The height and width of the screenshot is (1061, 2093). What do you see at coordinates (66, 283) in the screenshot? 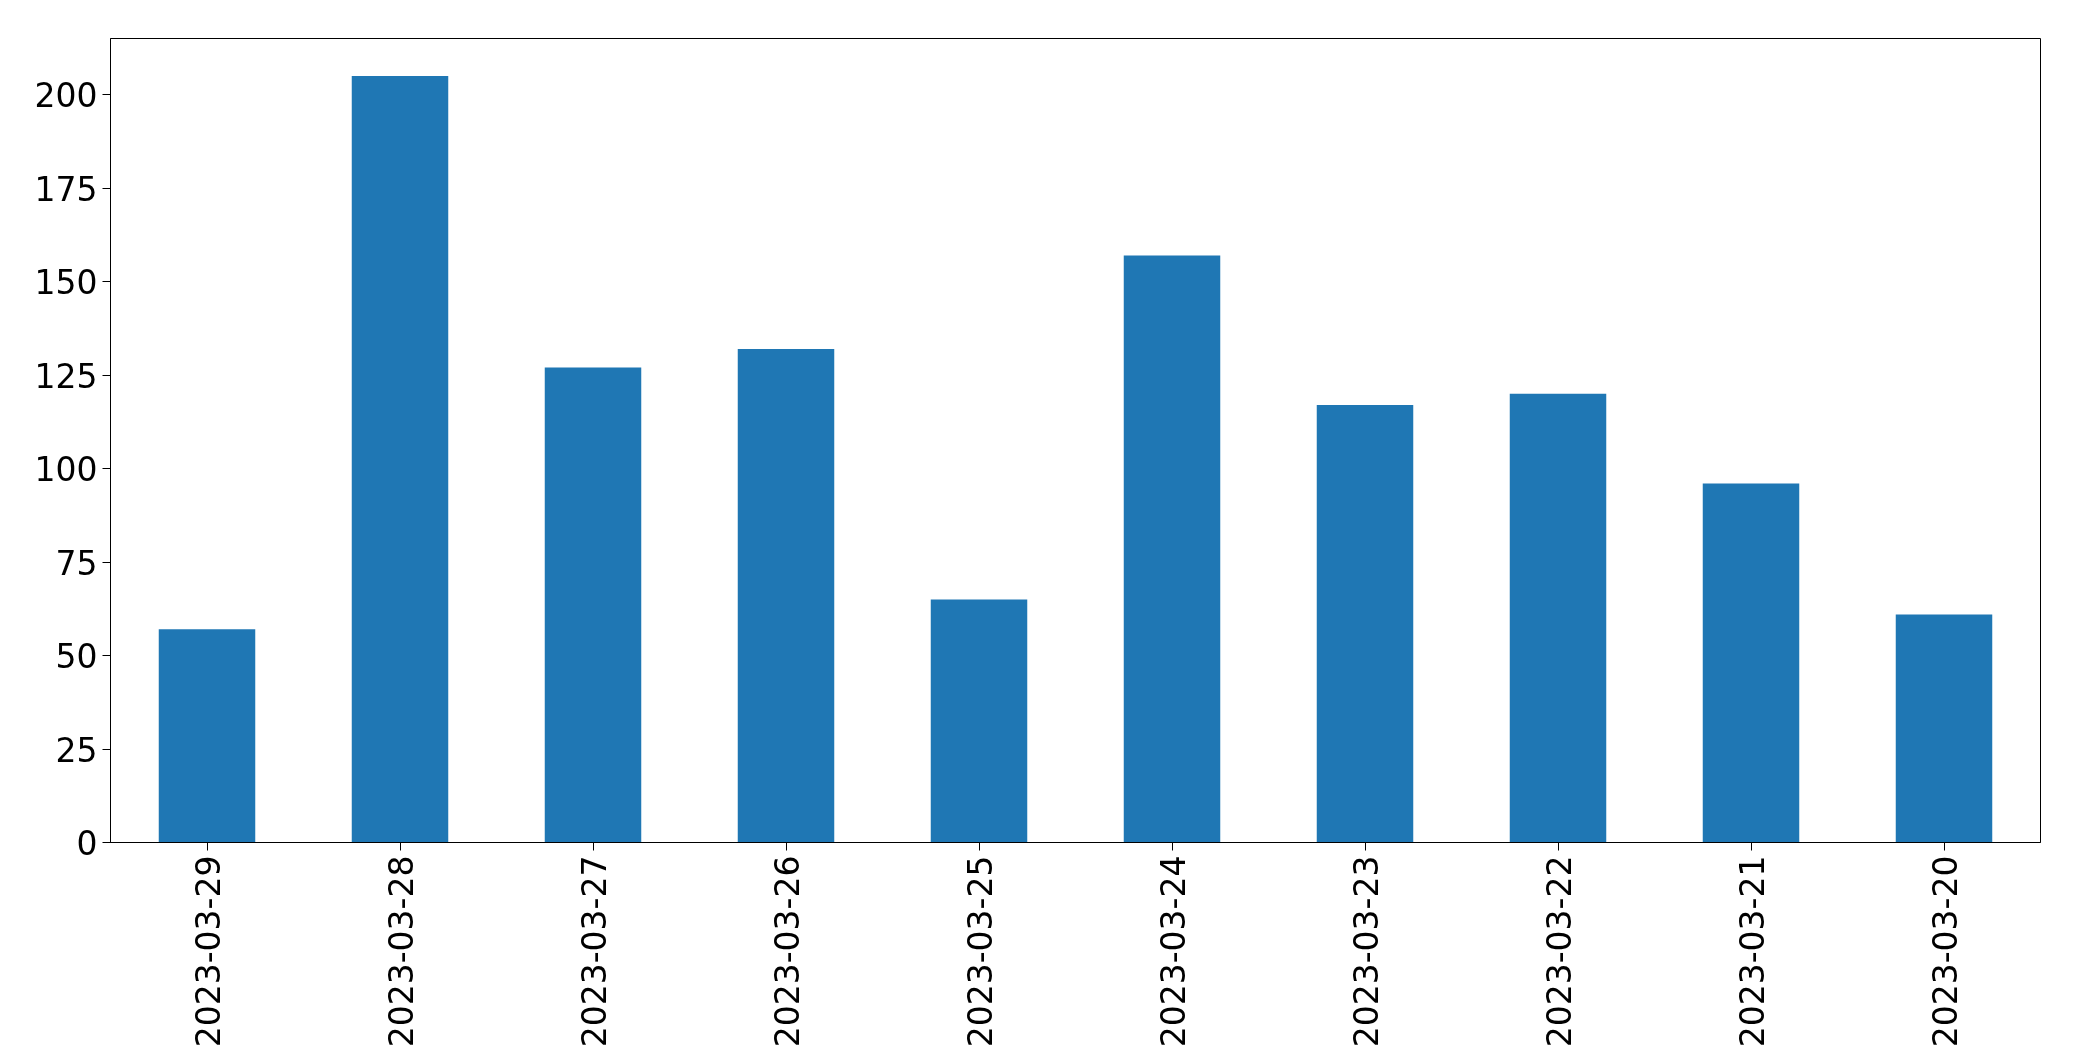
I see `y-tick-label: 150` at bounding box center [66, 283].